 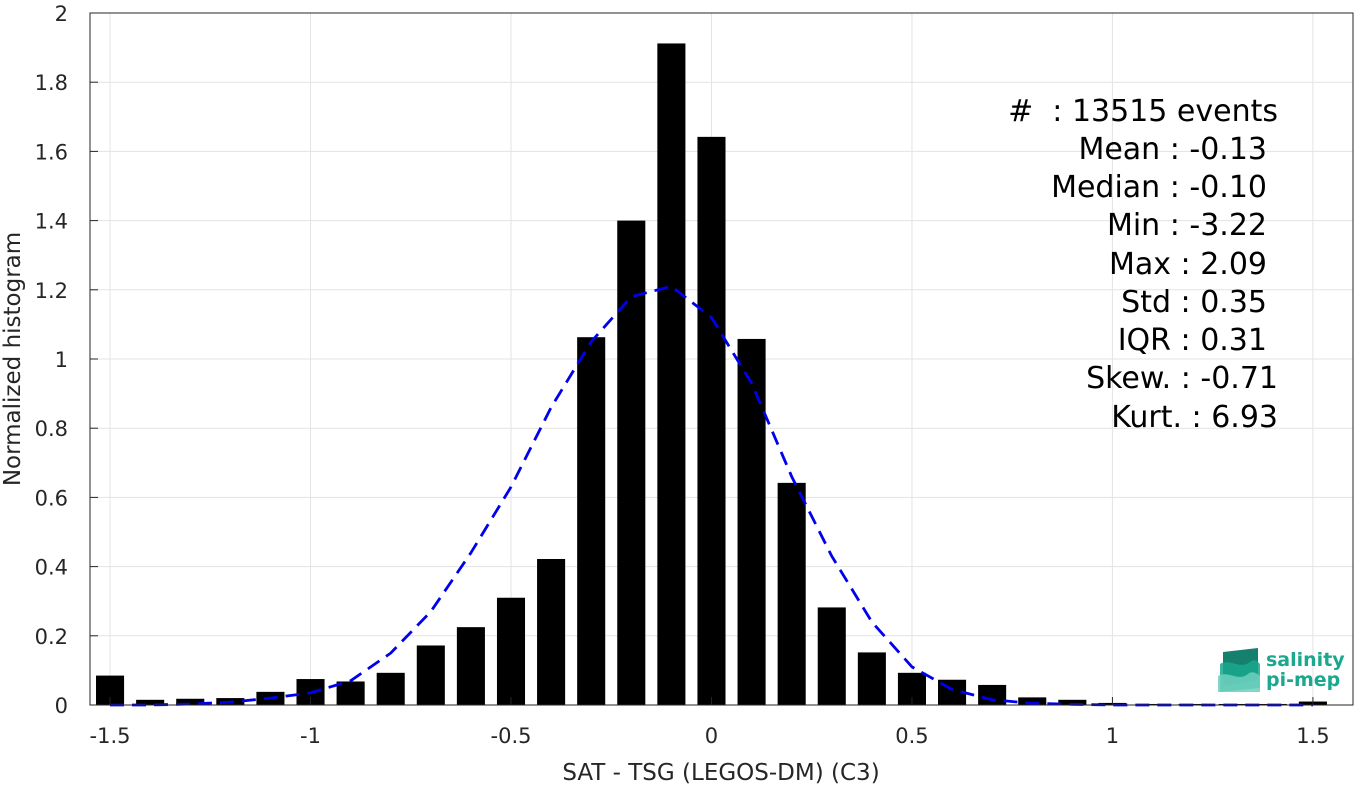 What do you see at coordinates (1194, 417) in the screenshot?
I see `stat-kurt: Kurt. : 6.93` at bounding box center [1194, 417].